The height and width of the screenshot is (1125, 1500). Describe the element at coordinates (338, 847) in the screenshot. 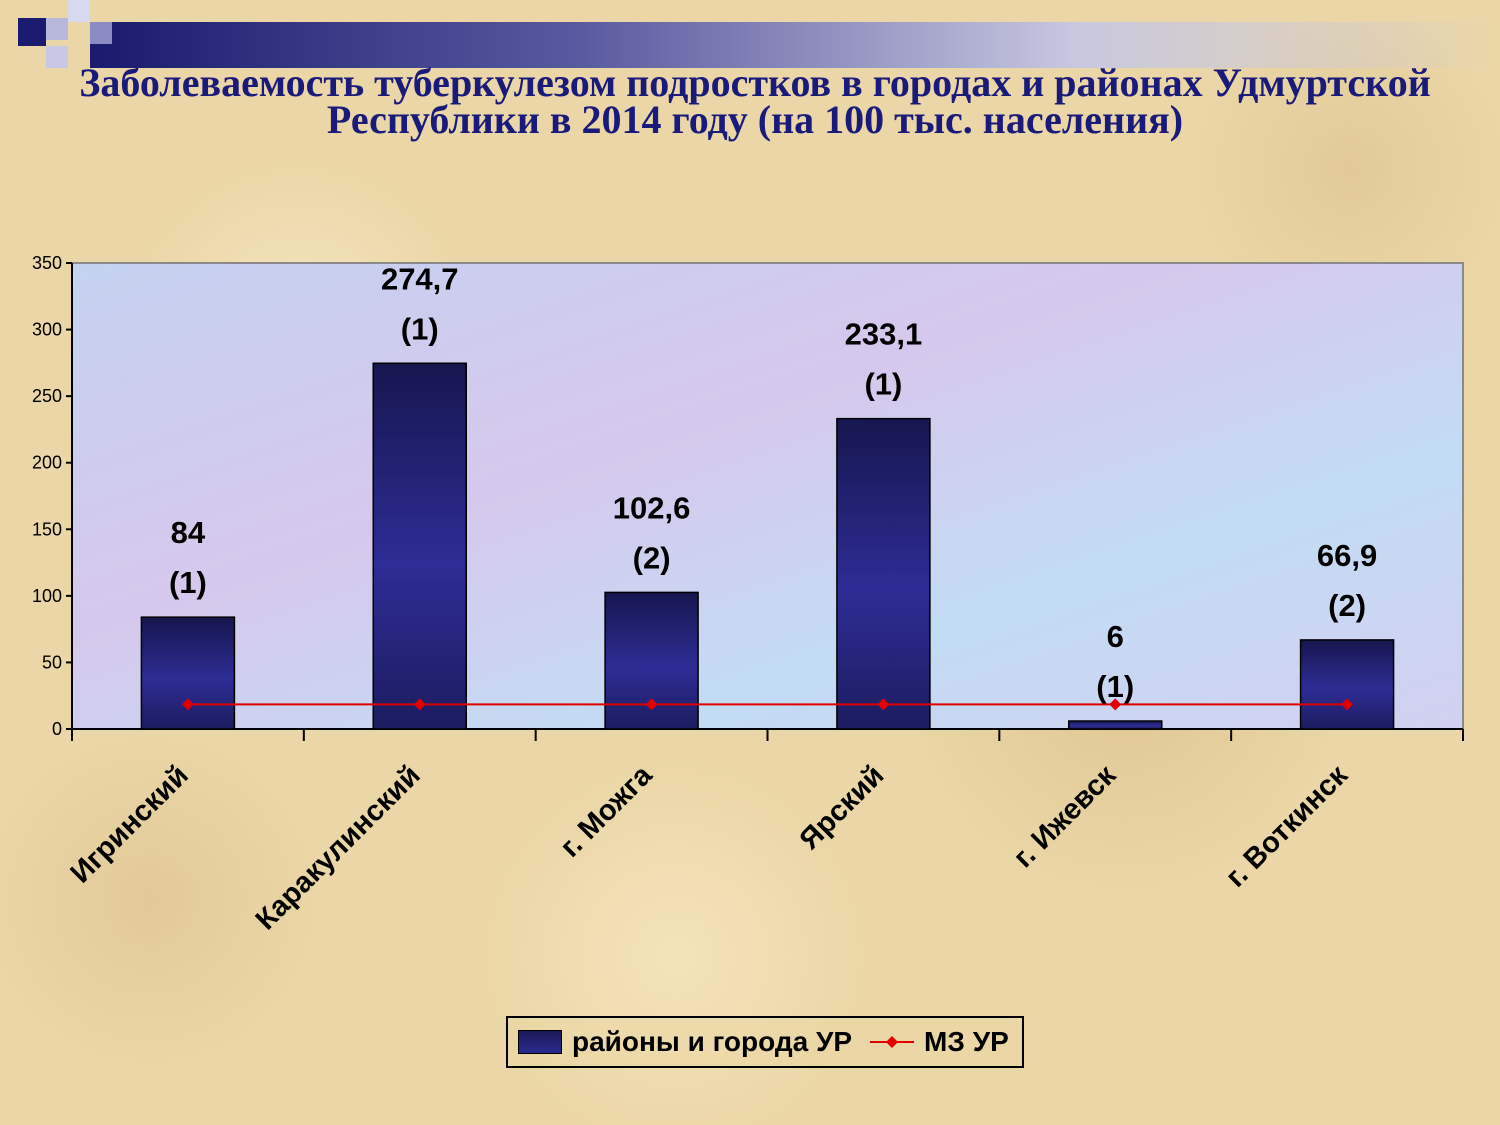

I see `category-label: Каракулинский` at that location.